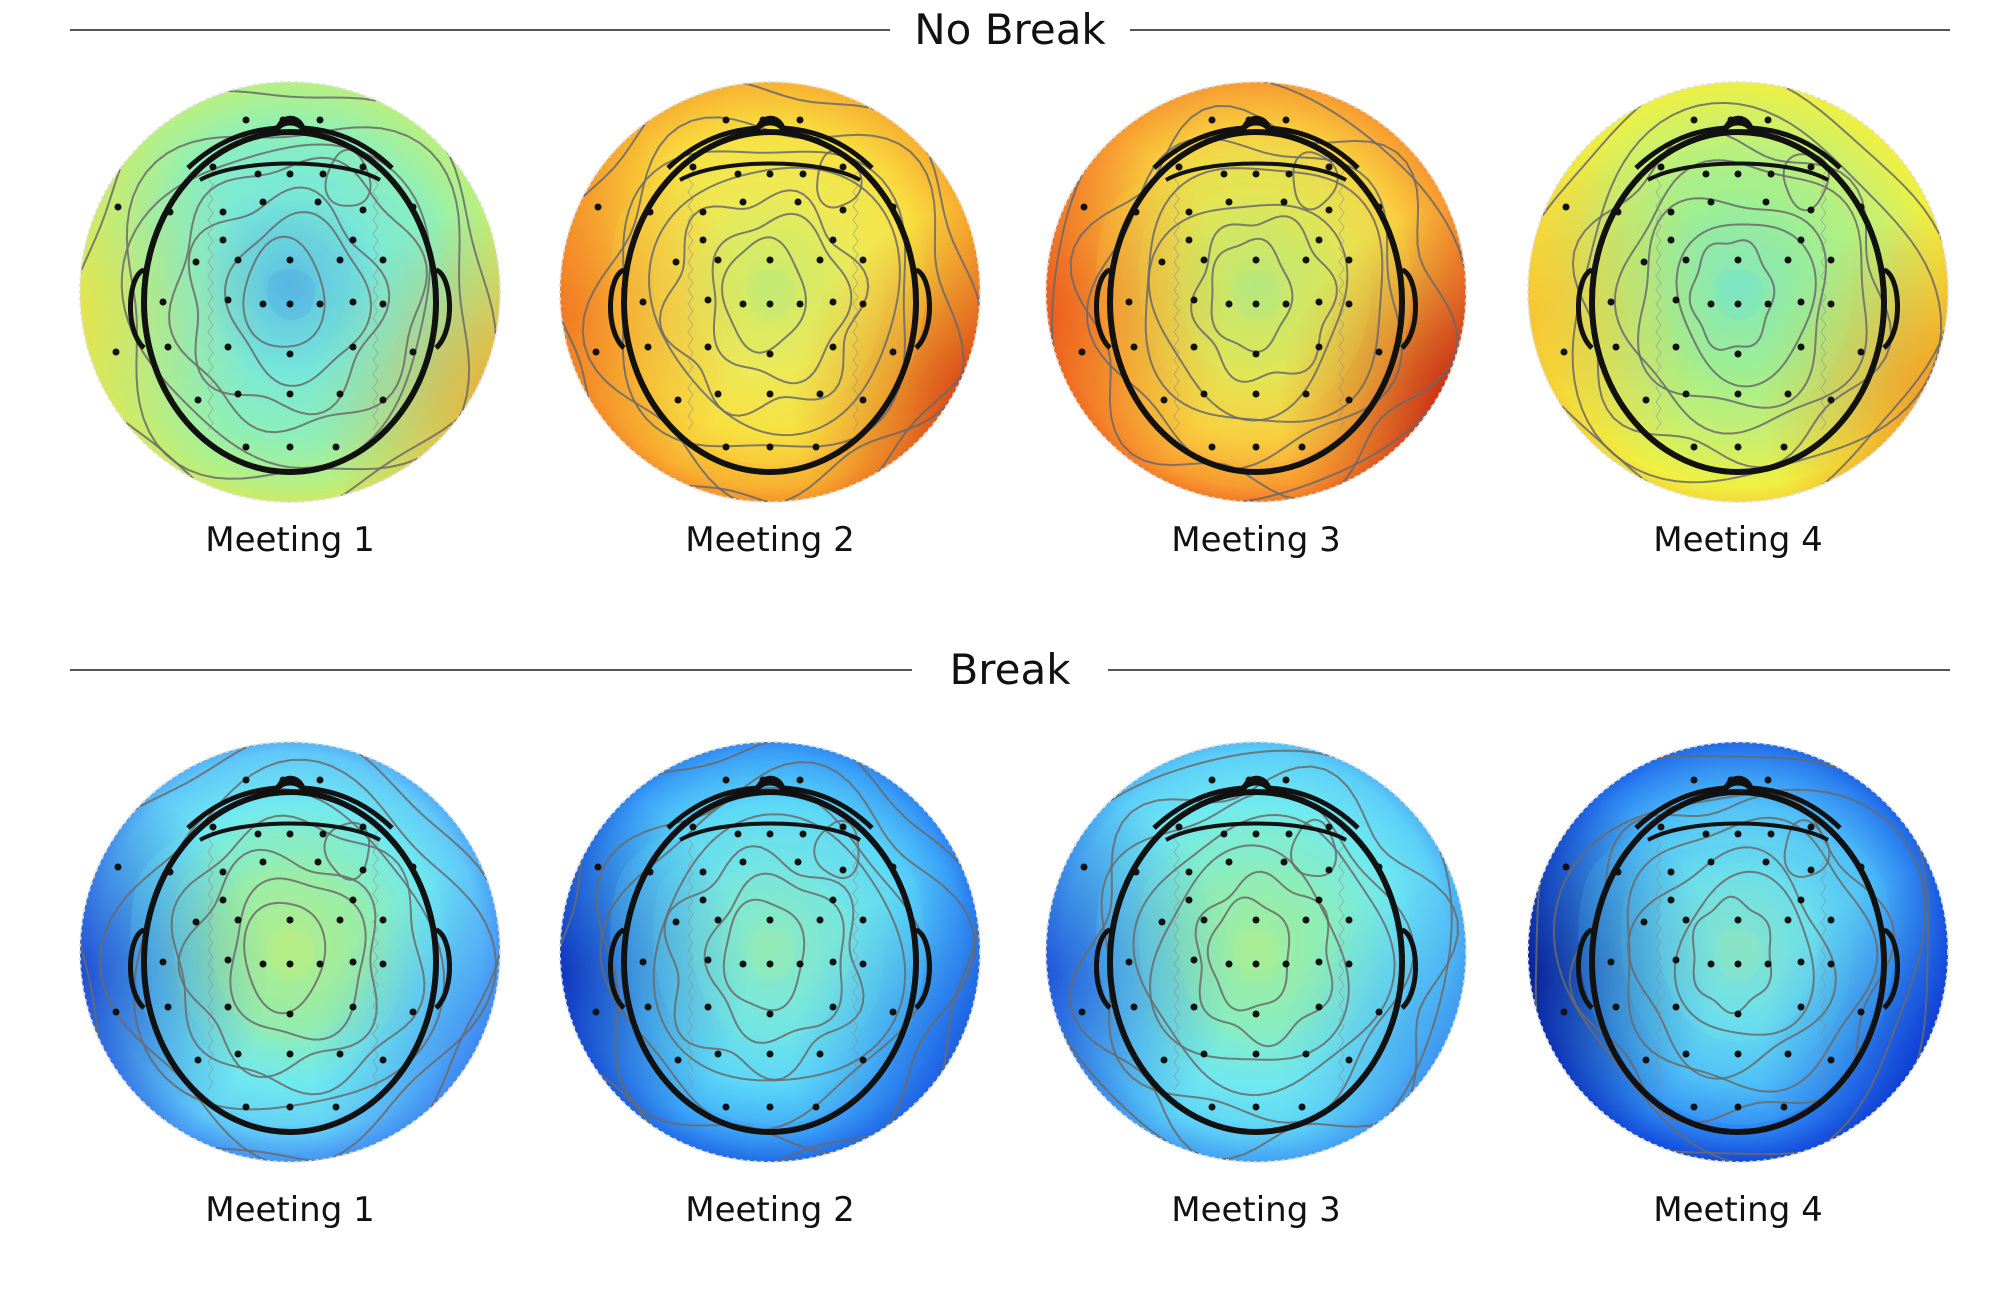  I want to click on topomap-panel: Meeting 4, so click(1738, 1000).